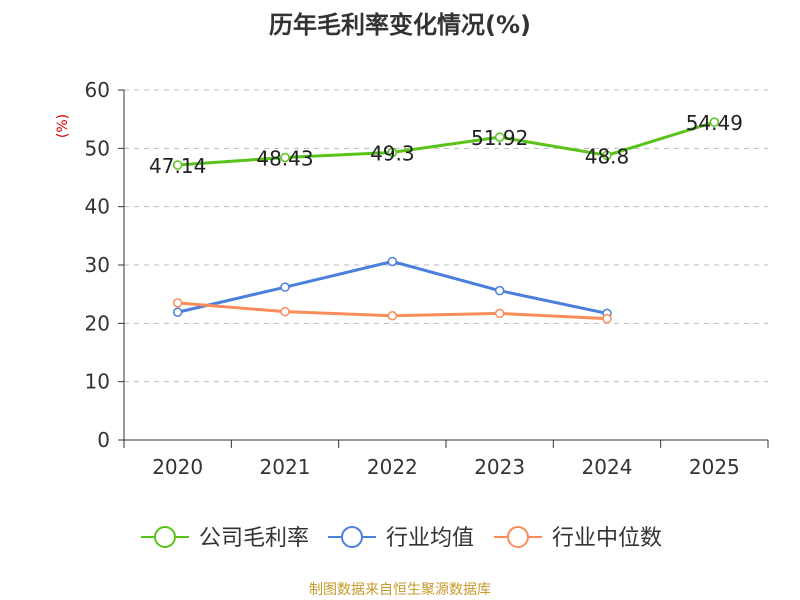  What do you see at coordinates (97, 90) in the screenshot?
I see `y-tick-label: 60` at bounding box center [97, 90].